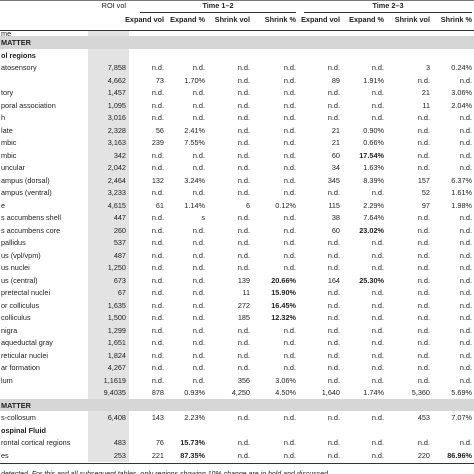 The image size is (474, 474). I want to click on row-label: ar formation, so click(20, 367).